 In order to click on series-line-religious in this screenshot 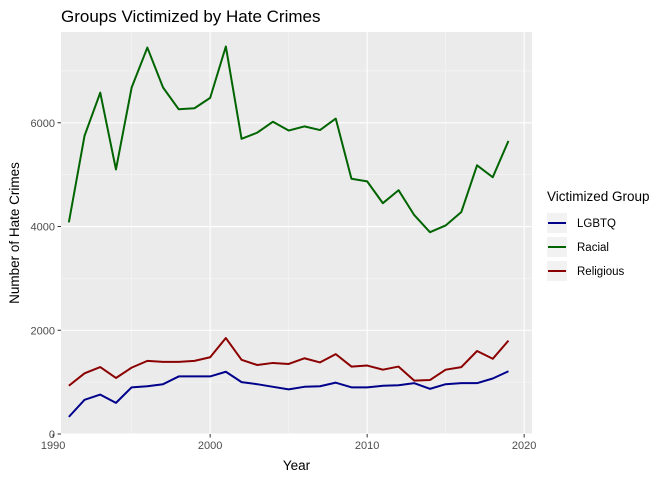, I will do `click(289, 362)`.